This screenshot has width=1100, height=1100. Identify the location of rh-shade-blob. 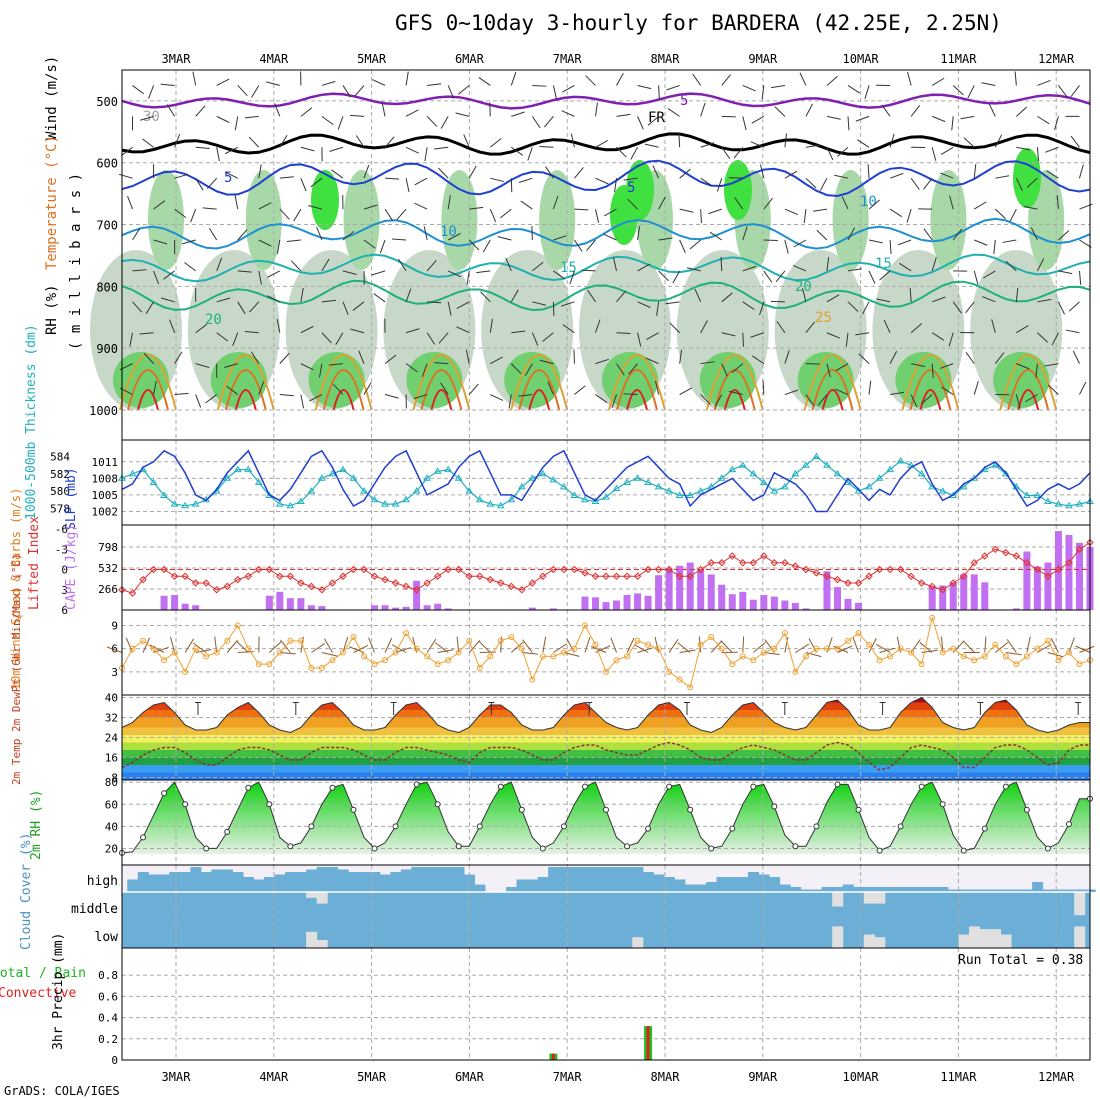
(923, 380).